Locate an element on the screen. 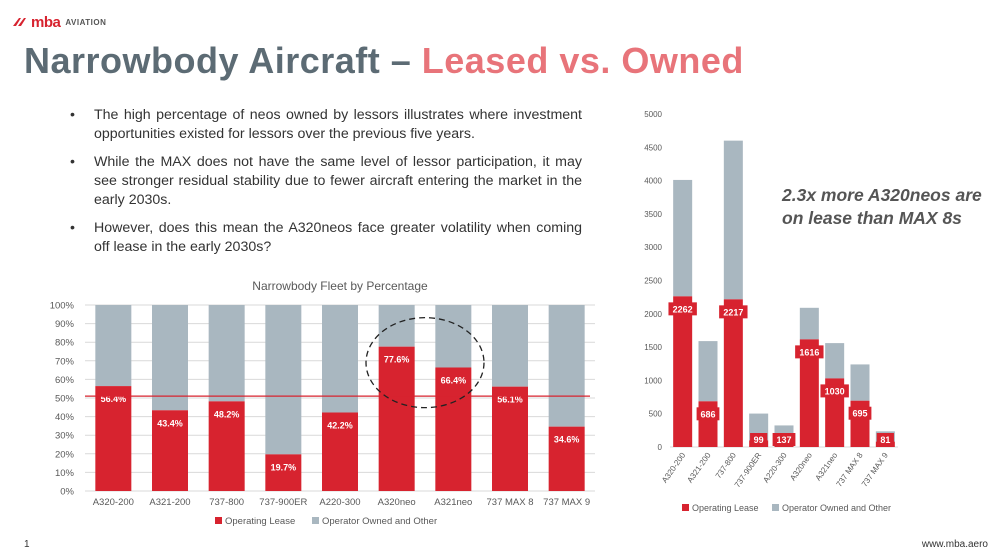 This screenshot has width=1002, height=560. x-tick-label: 737 MAX 9 is located at coordinates (566, 502).